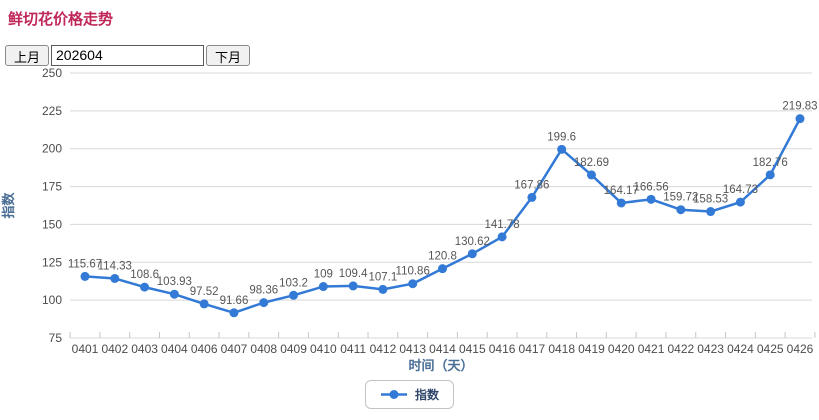 The height and width of the screenshot is (420, 819). What do you see at coordinates (52, 224) in the screenshot?
I see `y-tick-label: 150` at bounding box center [52, 224].